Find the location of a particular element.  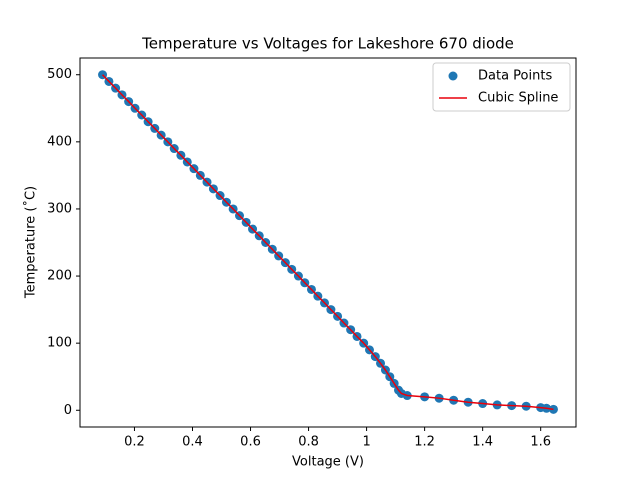

legend-box is located at coordinates (501, 87).